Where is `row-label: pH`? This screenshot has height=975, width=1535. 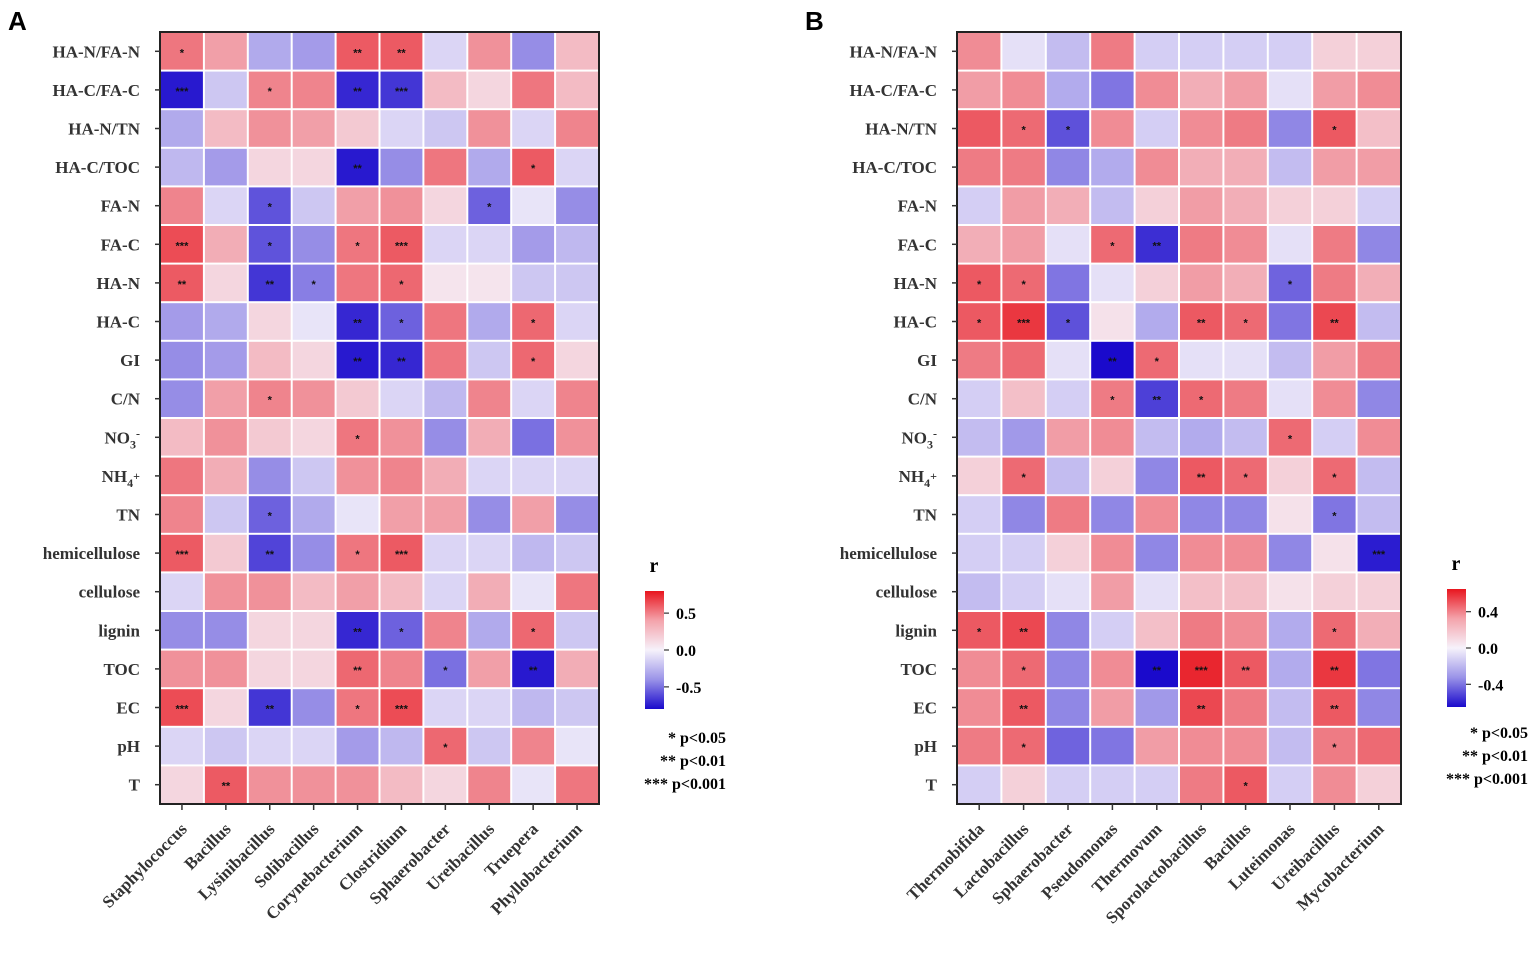
row-label: pH is located at coordinates (128, 746).